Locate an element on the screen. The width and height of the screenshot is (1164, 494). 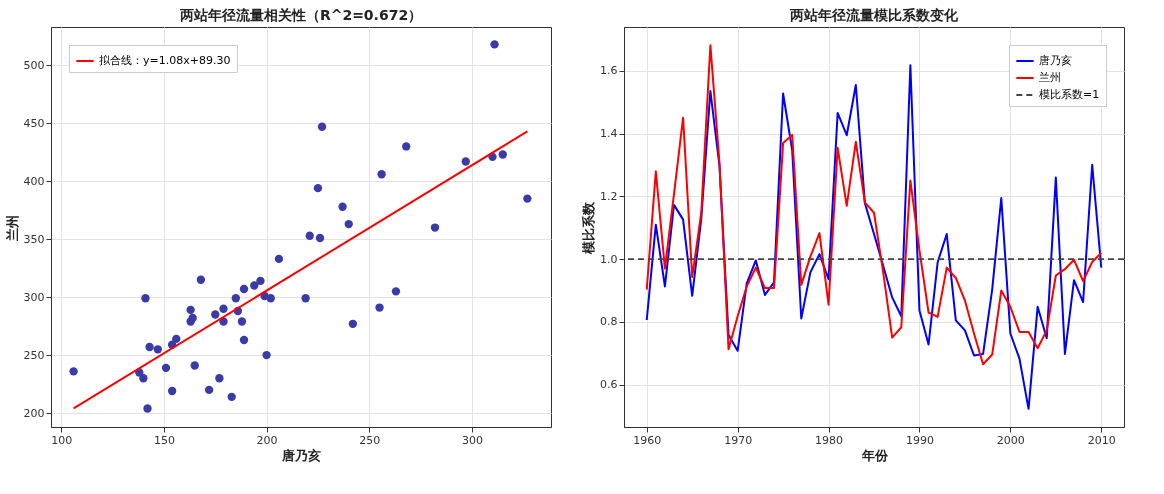
legend-label: 拟合线：y=1.08x+89.30 is located at coordinates (165, 60).